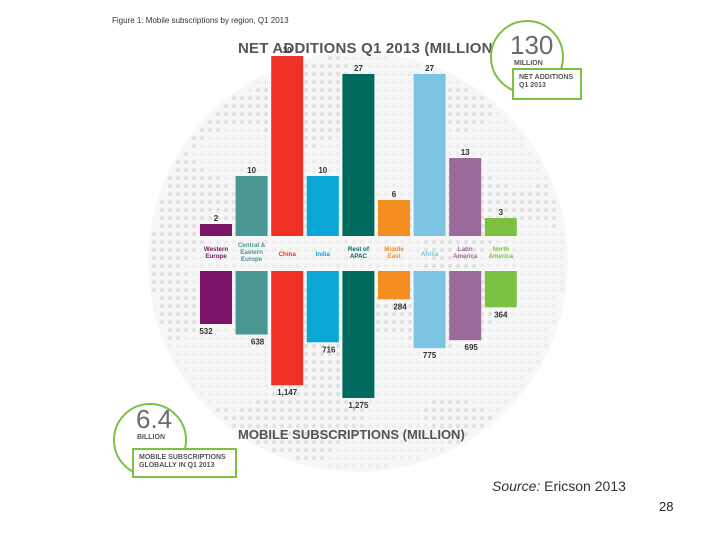 The width and height of the screenshot is (720, 540). What do you see at coordinates (358, 68) in the screenshot?
I see `net-additions-value-label: 27` at bounding box center [358, 68].